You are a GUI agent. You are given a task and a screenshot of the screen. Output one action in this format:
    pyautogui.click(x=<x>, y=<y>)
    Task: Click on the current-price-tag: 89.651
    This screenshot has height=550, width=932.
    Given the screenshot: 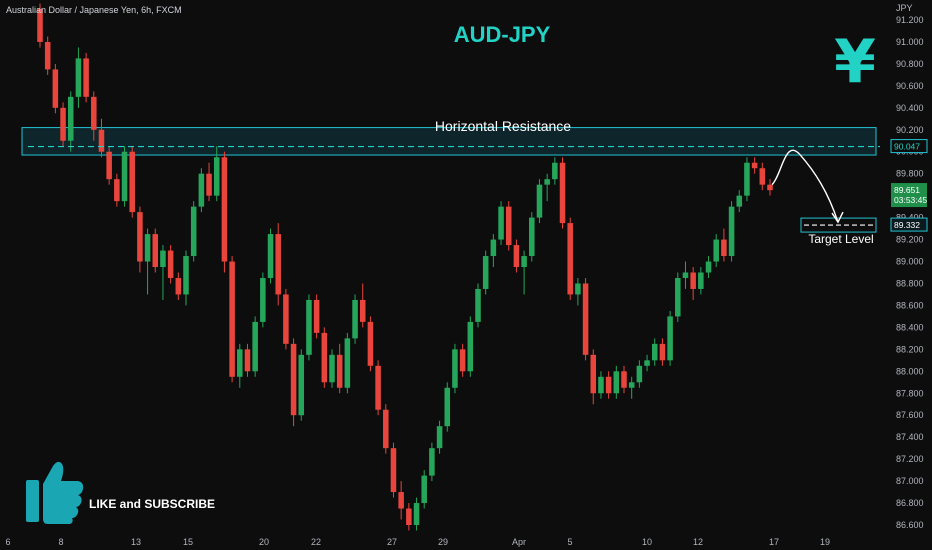 What is the action you would take?
    pyautogui.click(x=907, y=190)
    